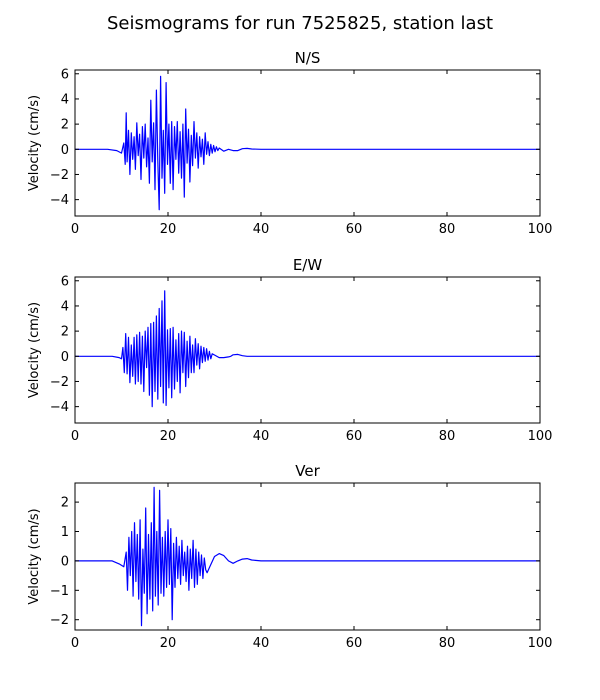  What do you see at coordinates (65, 532) in the screenshot?
I see `y-tick-label: 1` at bounding box center [65, 532].